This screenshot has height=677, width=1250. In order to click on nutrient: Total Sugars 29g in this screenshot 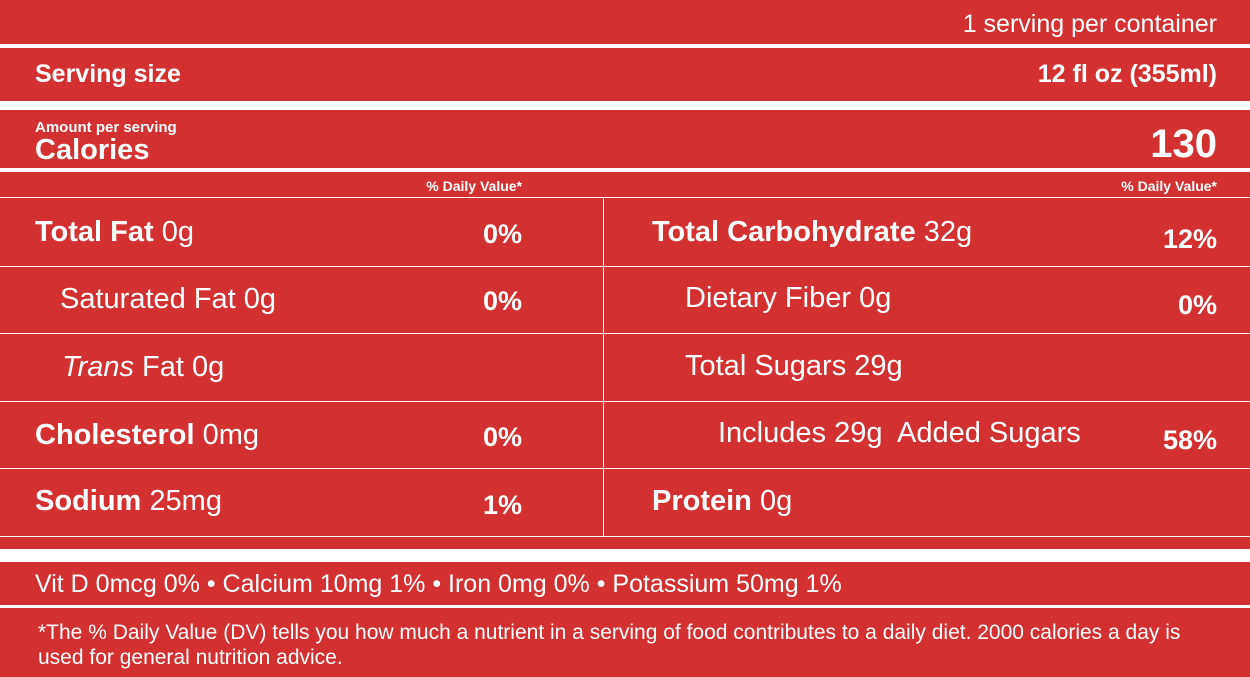, I will do `click(794, 366)`.